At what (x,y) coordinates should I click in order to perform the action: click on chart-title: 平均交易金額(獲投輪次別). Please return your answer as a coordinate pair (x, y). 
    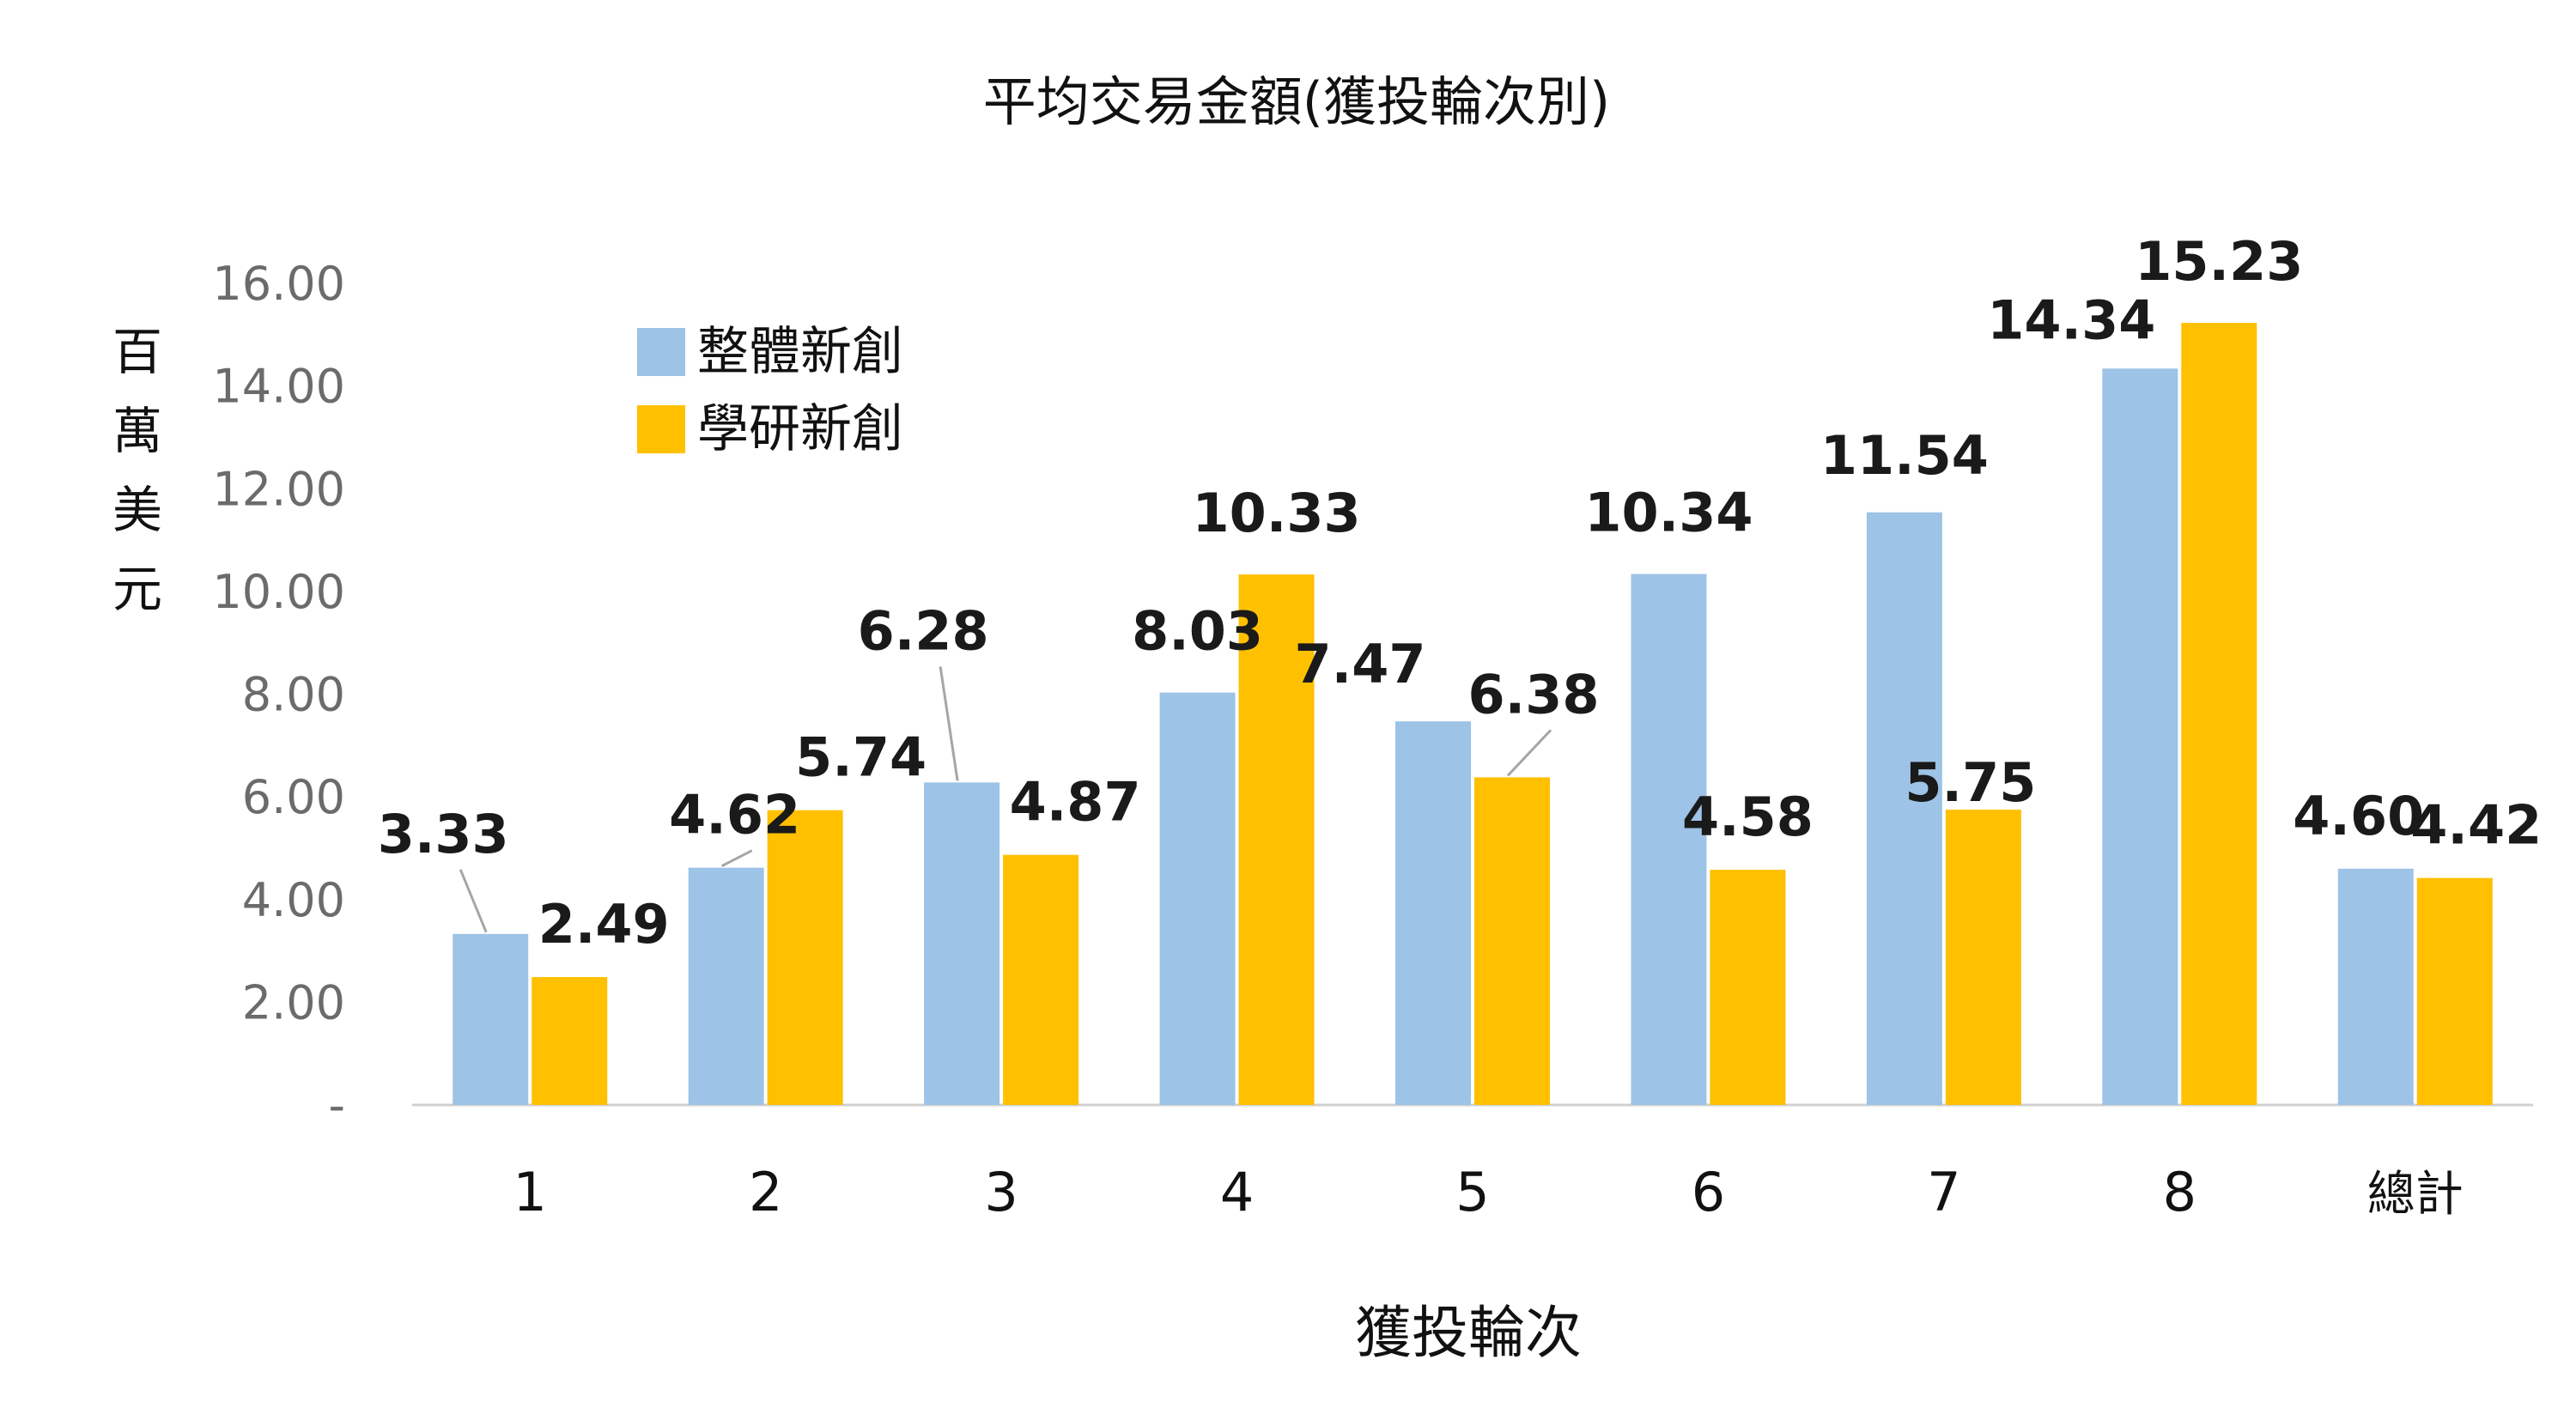
    Looking at the image, I should click on (1297, 101).